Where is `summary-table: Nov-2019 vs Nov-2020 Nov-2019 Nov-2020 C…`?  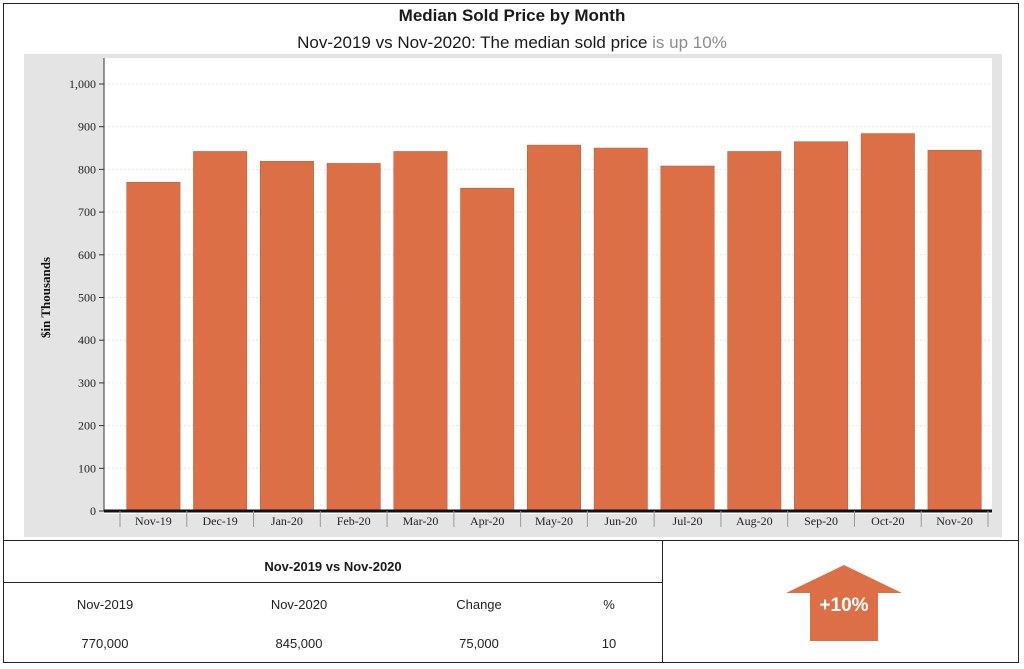
summary-table: Nov-2019 vs Nov-2020 Nov-2019 Nov-2020 C… is located at coordinates (333, 602).